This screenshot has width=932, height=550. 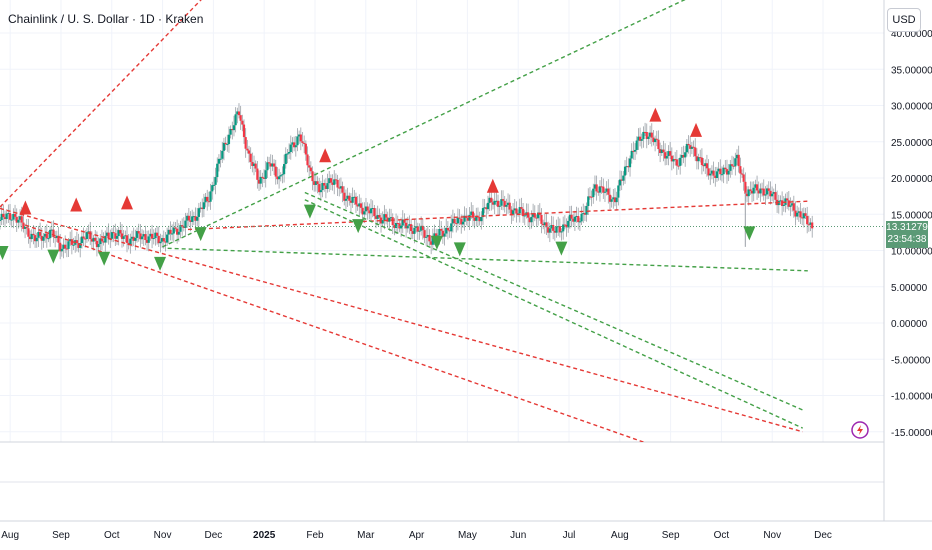 I want to click on x-tick-label: Oct, so click(x=722, y=535).